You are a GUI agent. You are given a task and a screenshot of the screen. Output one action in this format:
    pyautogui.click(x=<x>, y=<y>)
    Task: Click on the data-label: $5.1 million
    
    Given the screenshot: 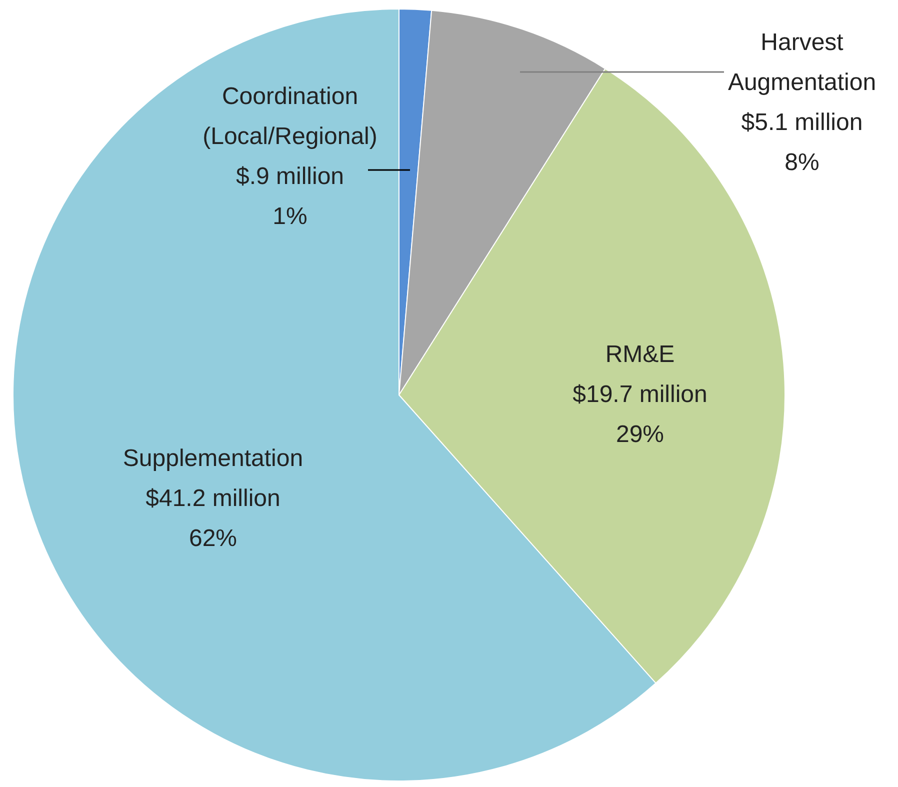 What is the action you would take?
    pyautogui.click(x=802, y=122)
    